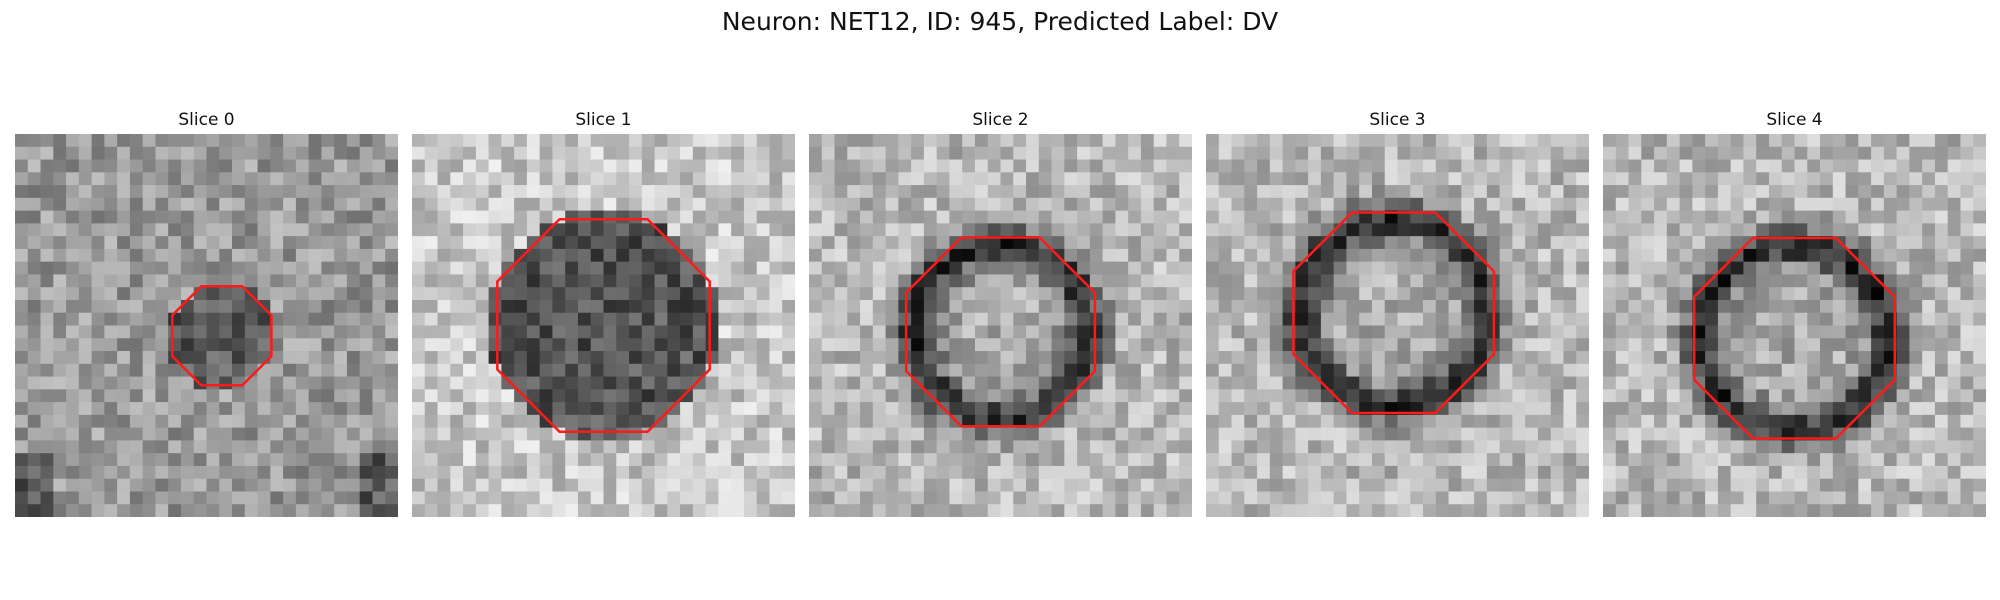  I want to click on slice-panel-0: Slice 0, so click(206, 313).